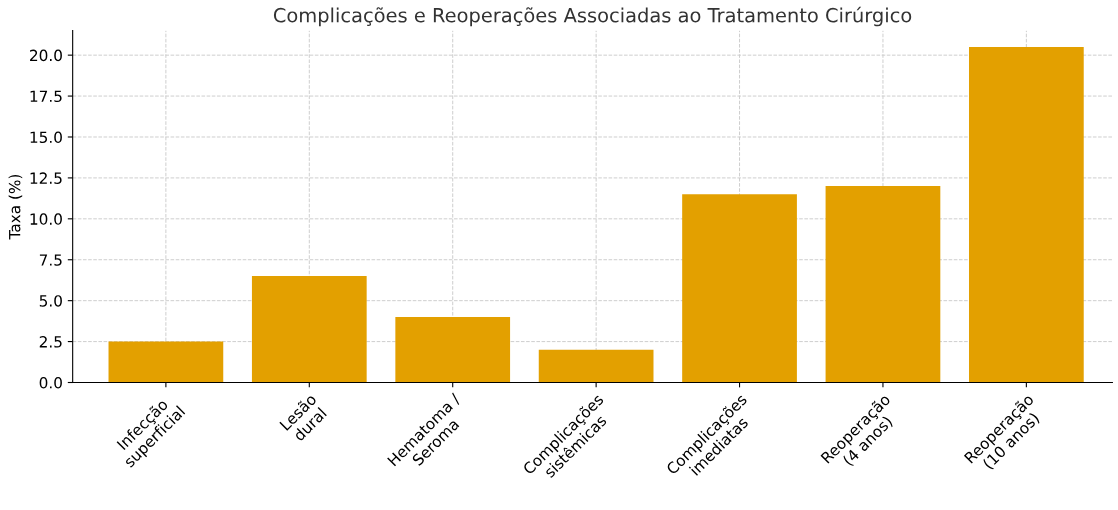 The width and height of the screenshot is (1118, 510). What do you see at coordinates (50, 260) in the screenshot?
I see `y-tick-label: 7.5` at bounding box center [50, 260].